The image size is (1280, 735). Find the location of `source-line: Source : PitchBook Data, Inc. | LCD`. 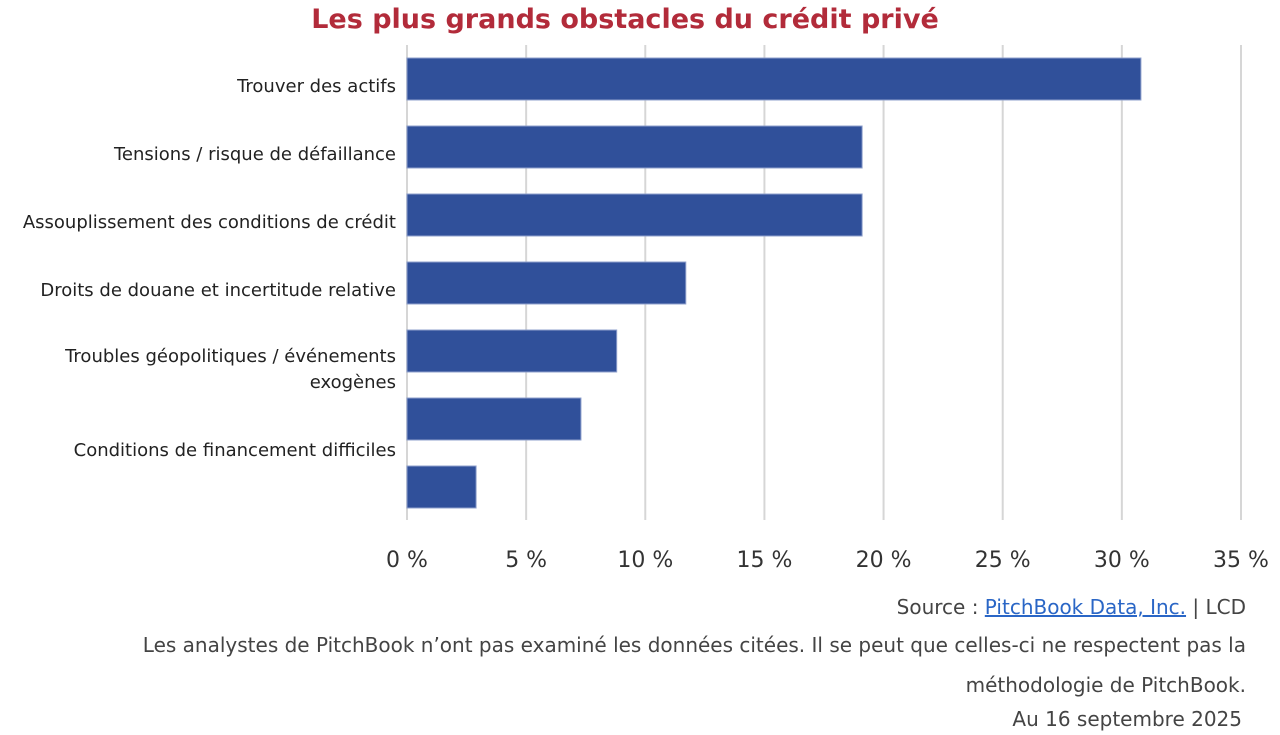

source-line: Source : PitchBook Data, Inc. | LCD is located at coordinates (1071, 607).